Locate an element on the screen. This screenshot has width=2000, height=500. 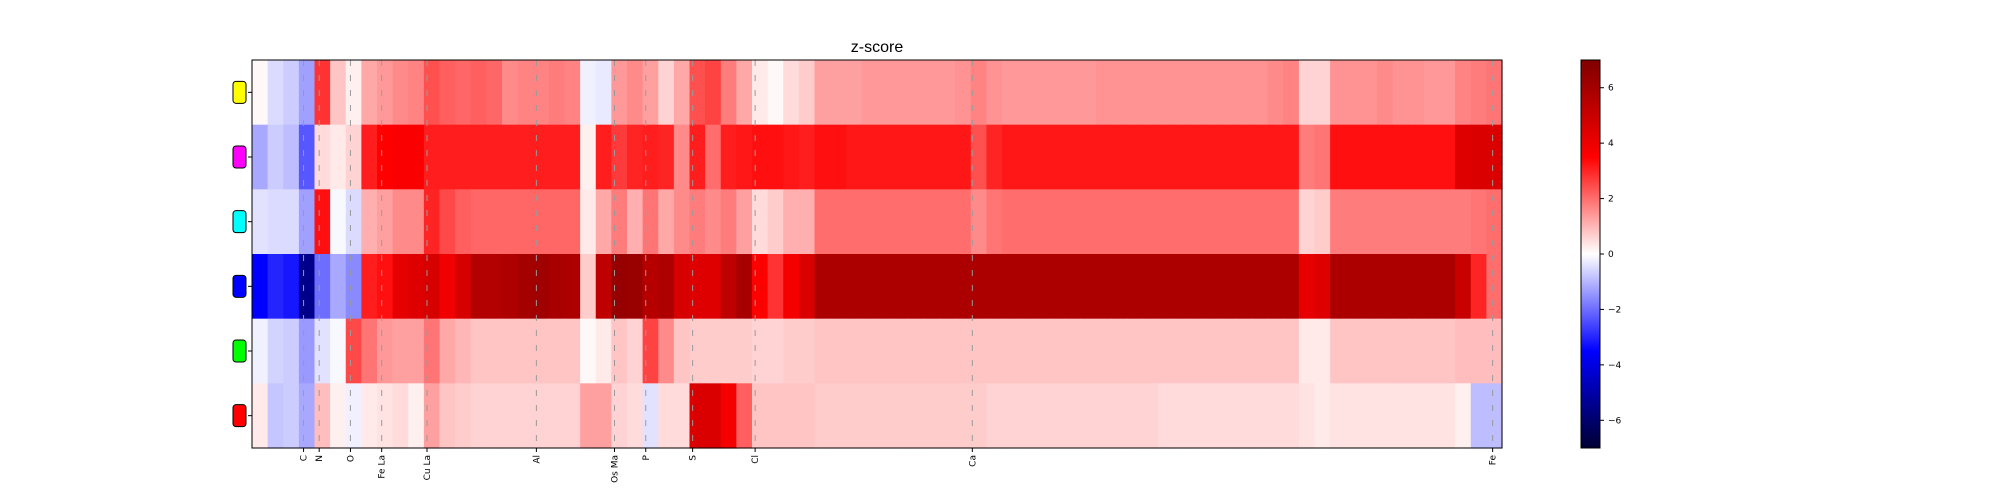
x-tick-label: O is located at coordinates (351, 458).